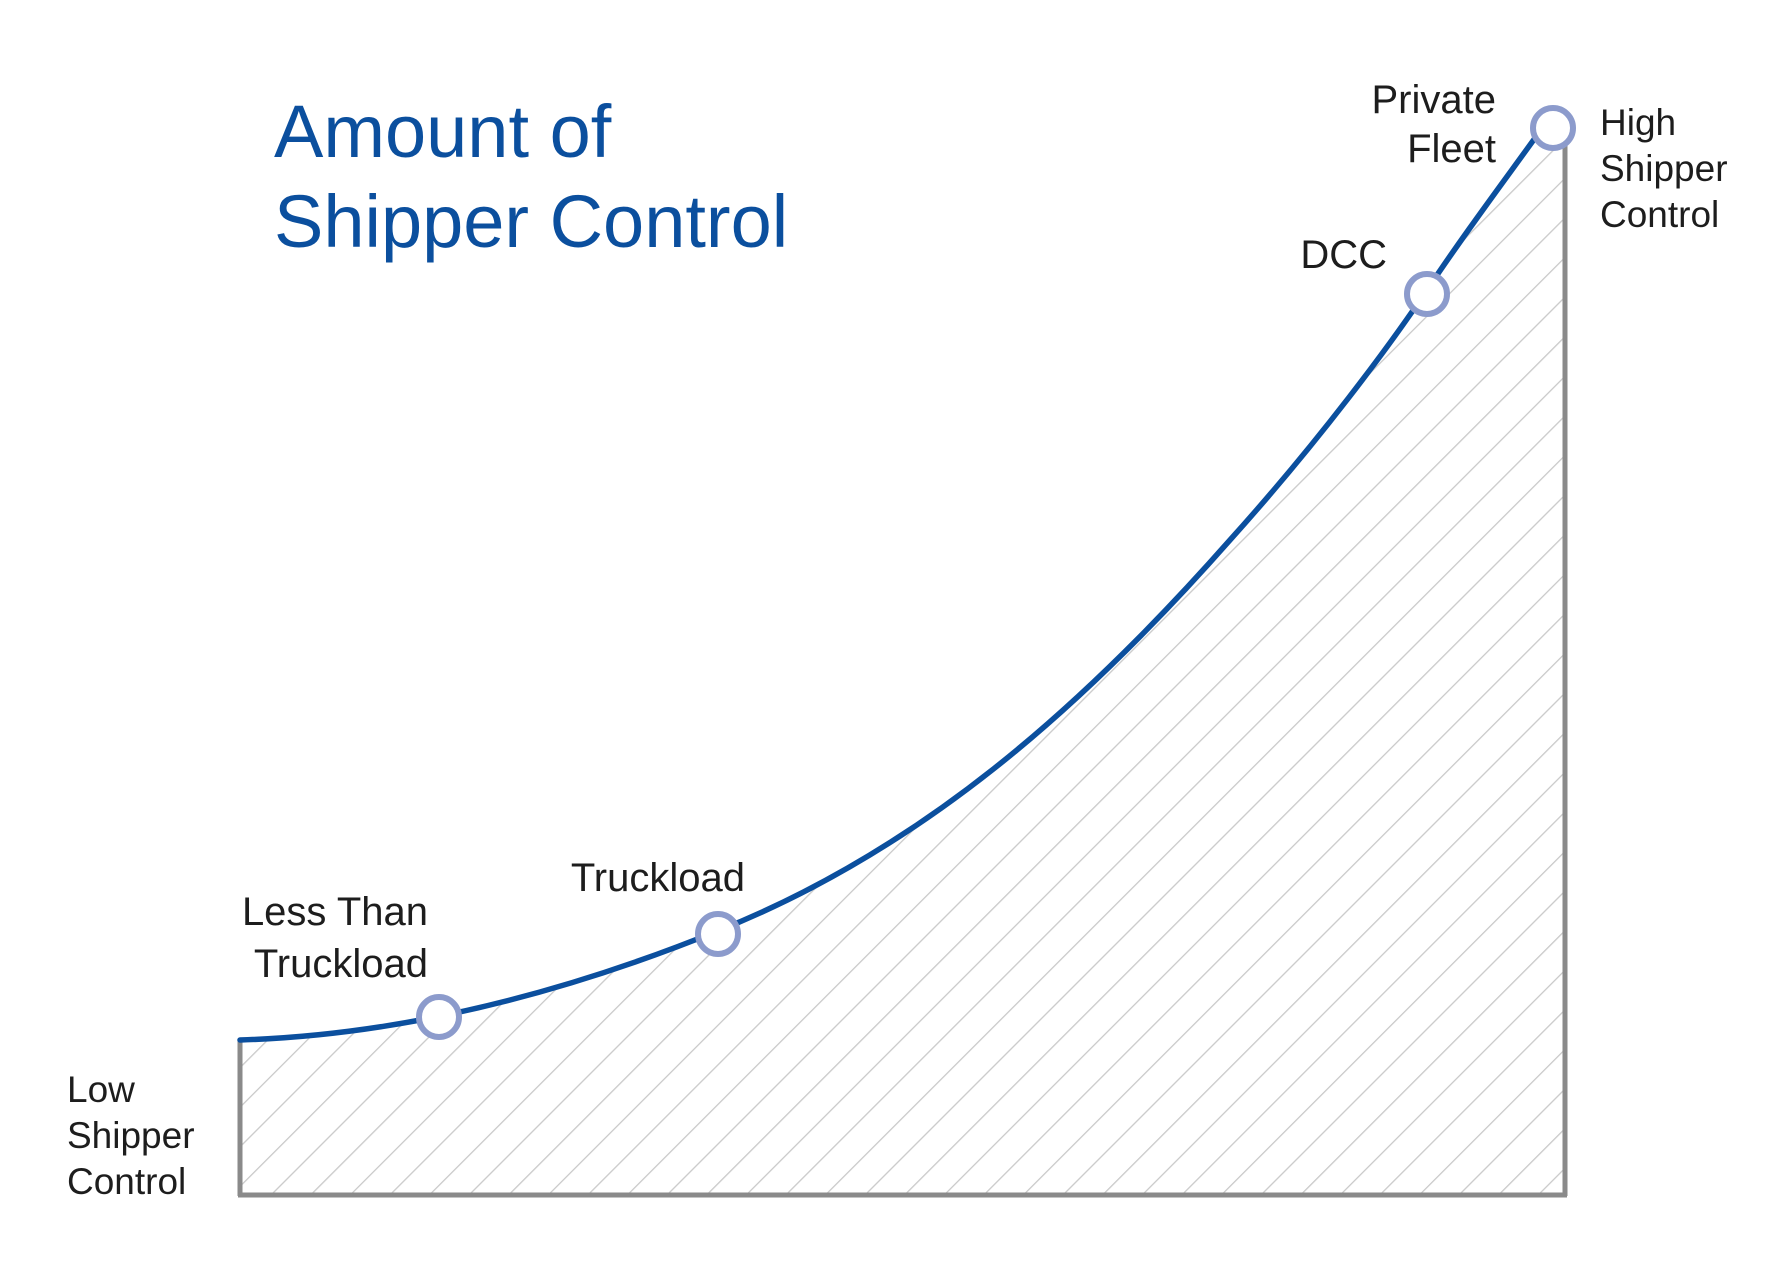  What do you see at coordinates (718, 934) in the screenshot?
I see `marker-truckload` at bounding box center [718, 934].